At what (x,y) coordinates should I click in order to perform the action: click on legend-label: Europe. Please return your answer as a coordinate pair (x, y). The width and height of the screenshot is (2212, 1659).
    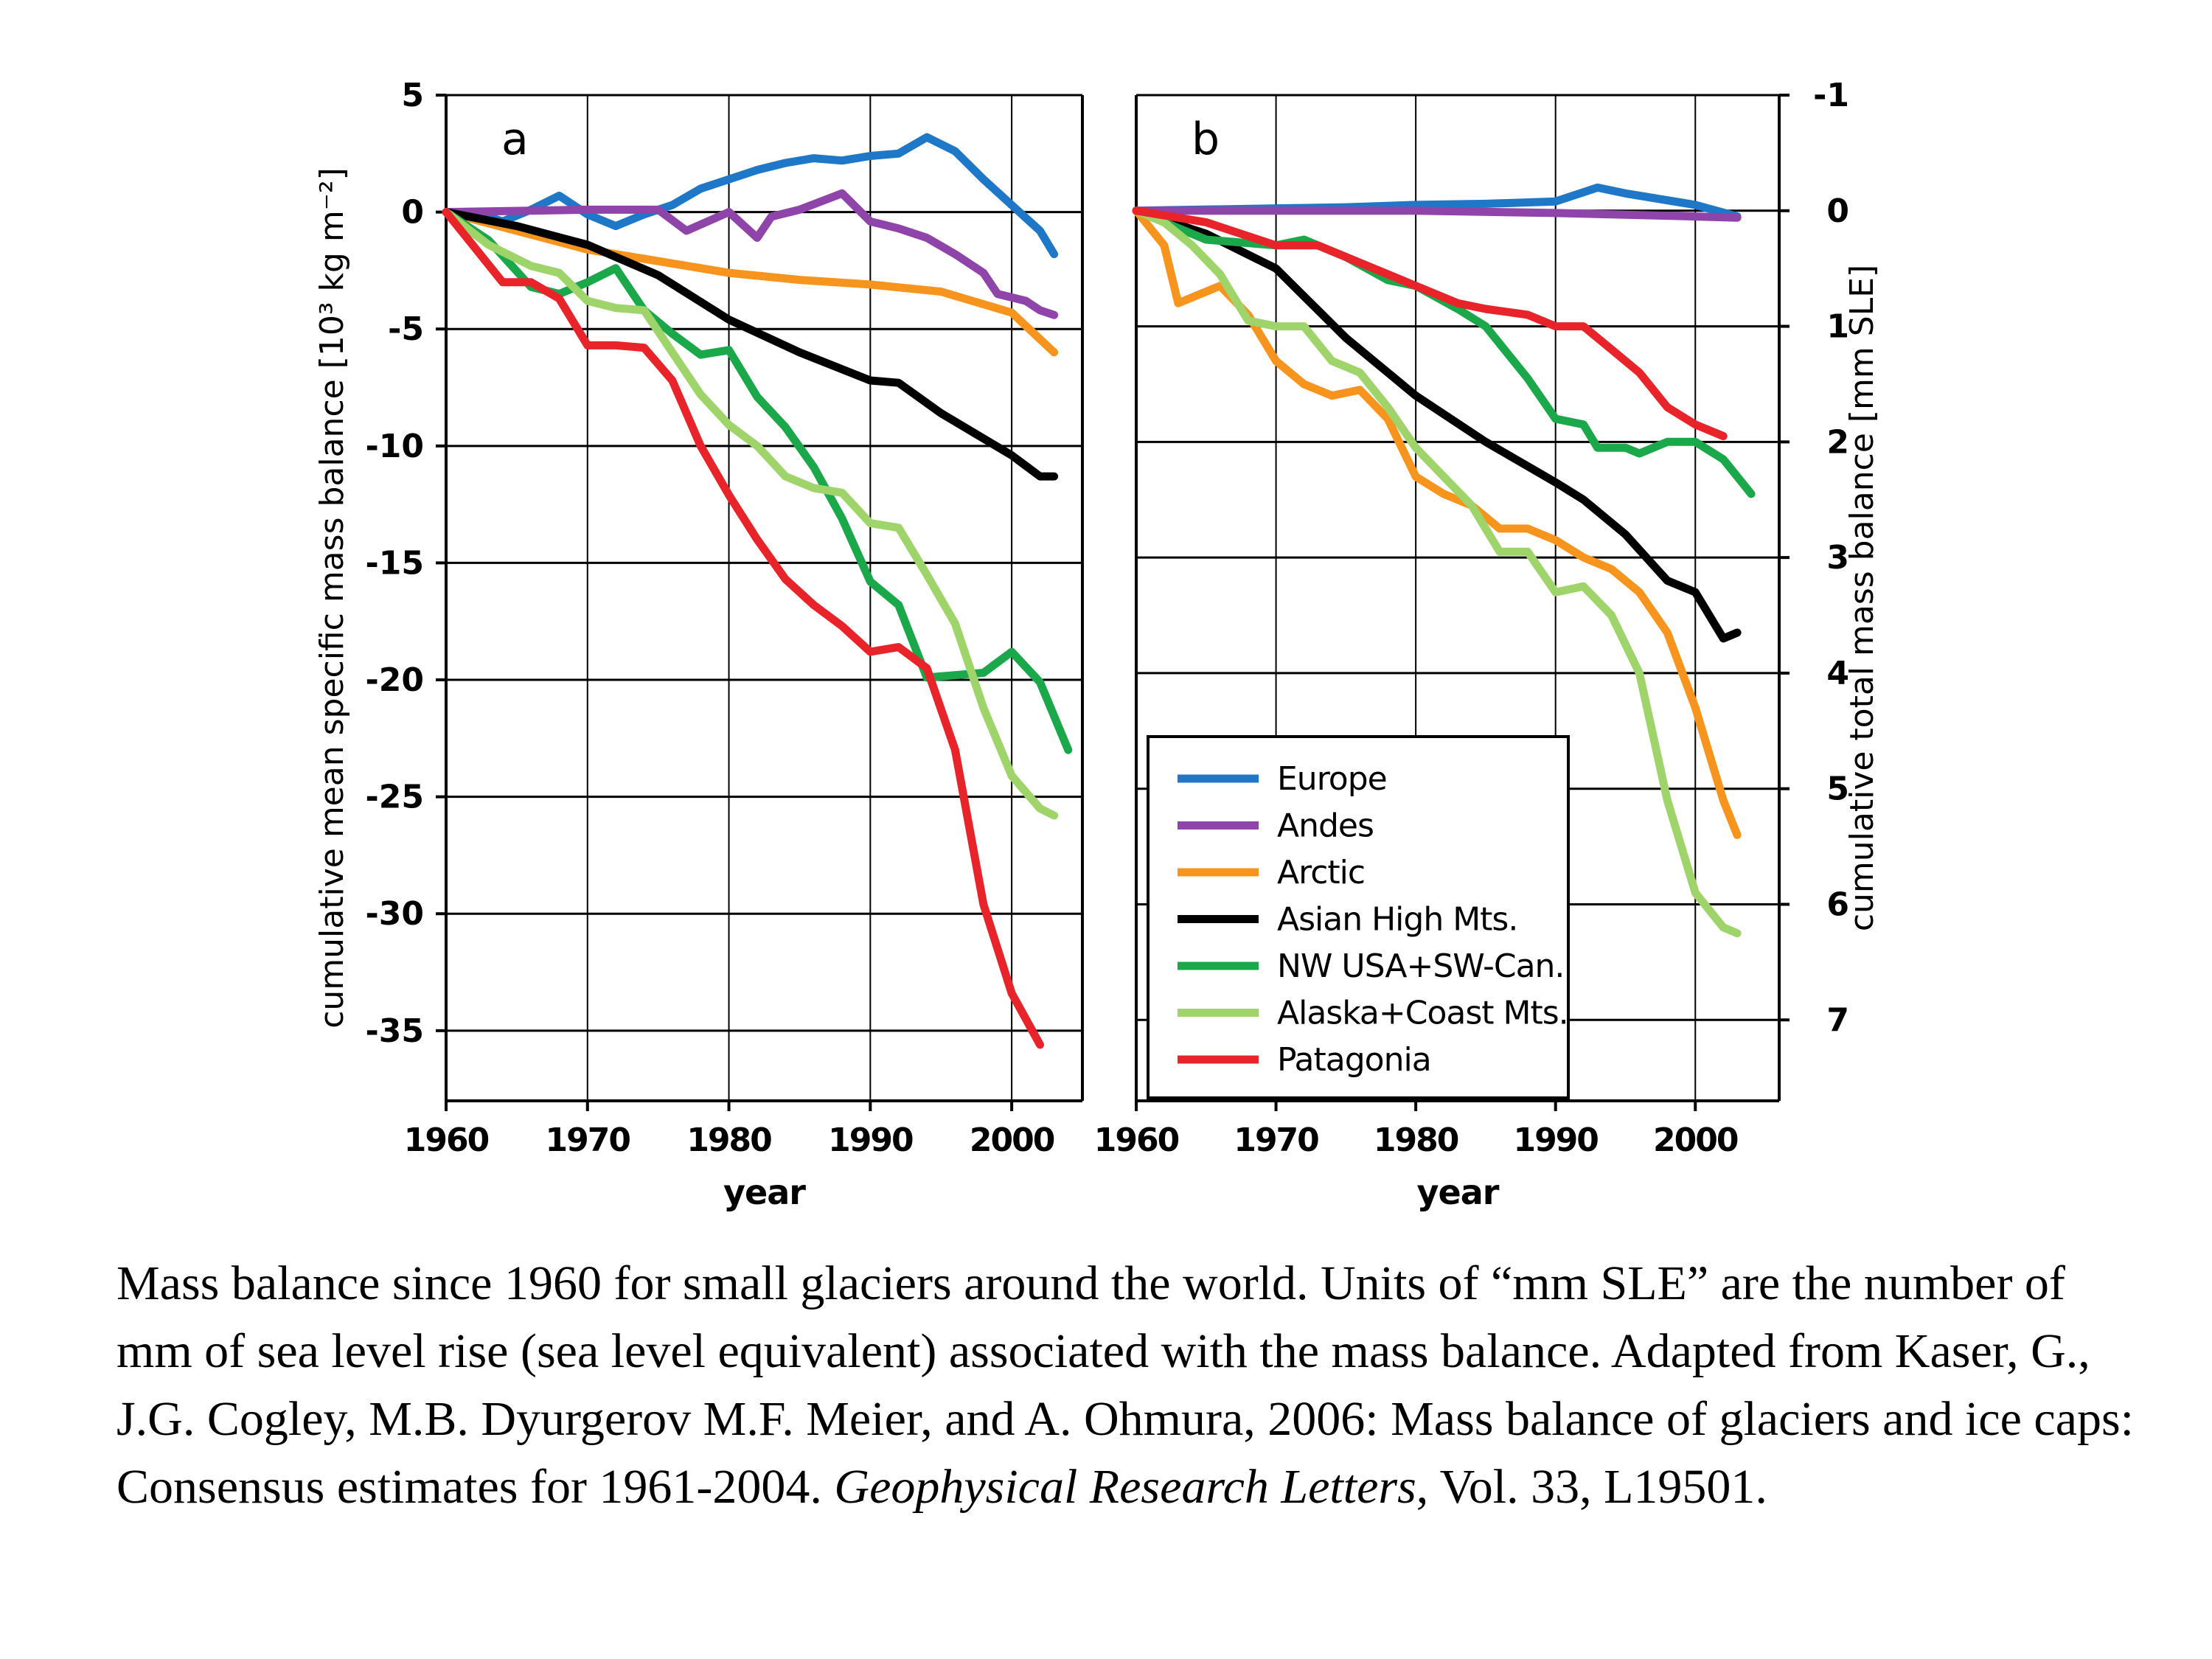
    Looking at the image, I should click on (1332, 779).